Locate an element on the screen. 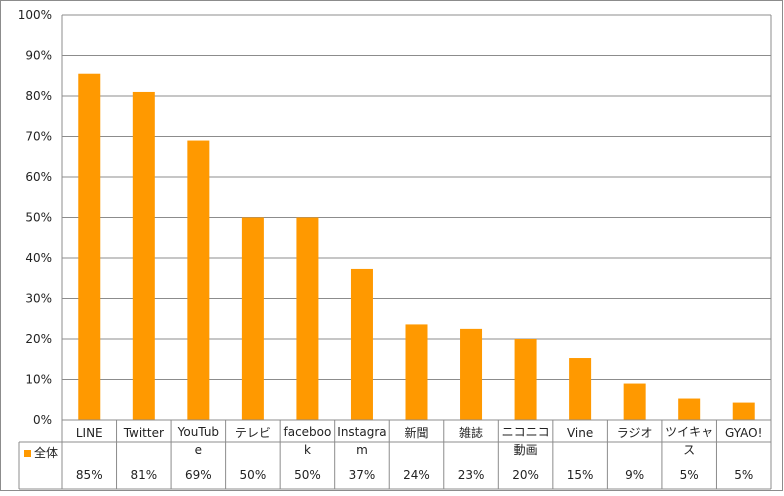  category-label: faceboo is located at coordinates (307, 432).